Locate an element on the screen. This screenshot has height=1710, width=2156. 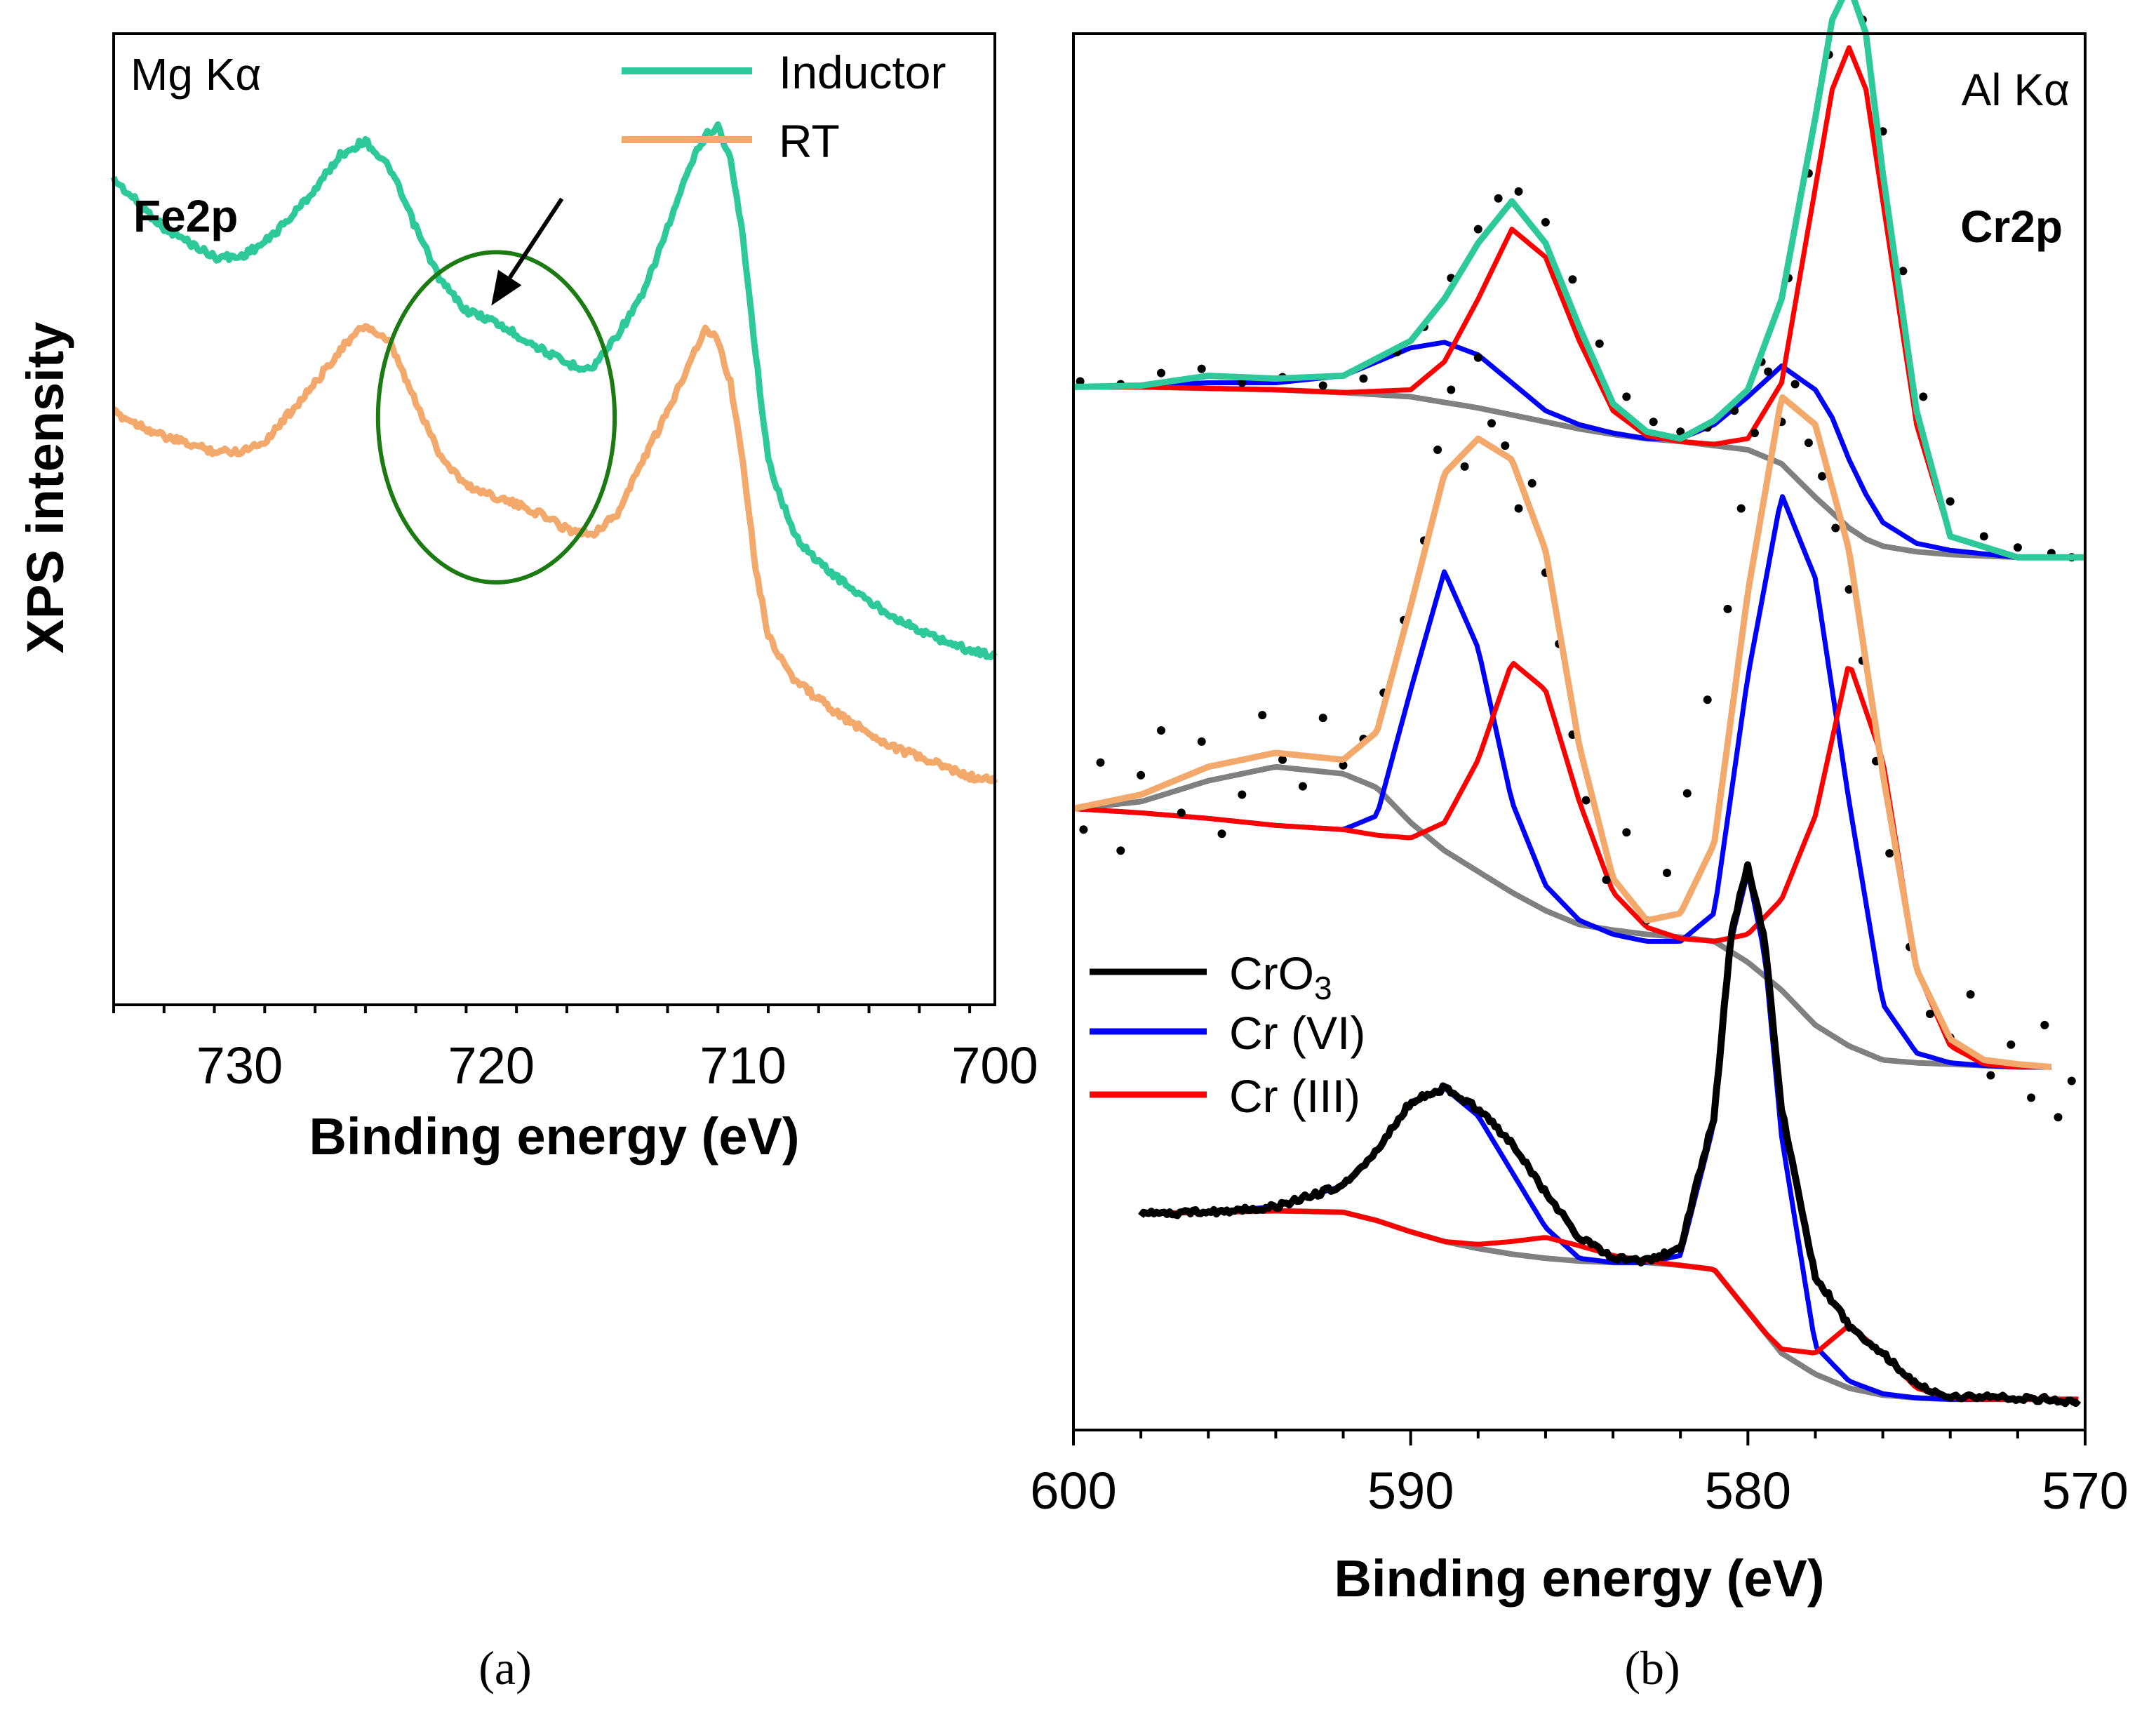
panel-a-xtick-label: 730 is located at coordinates (239, 1065).